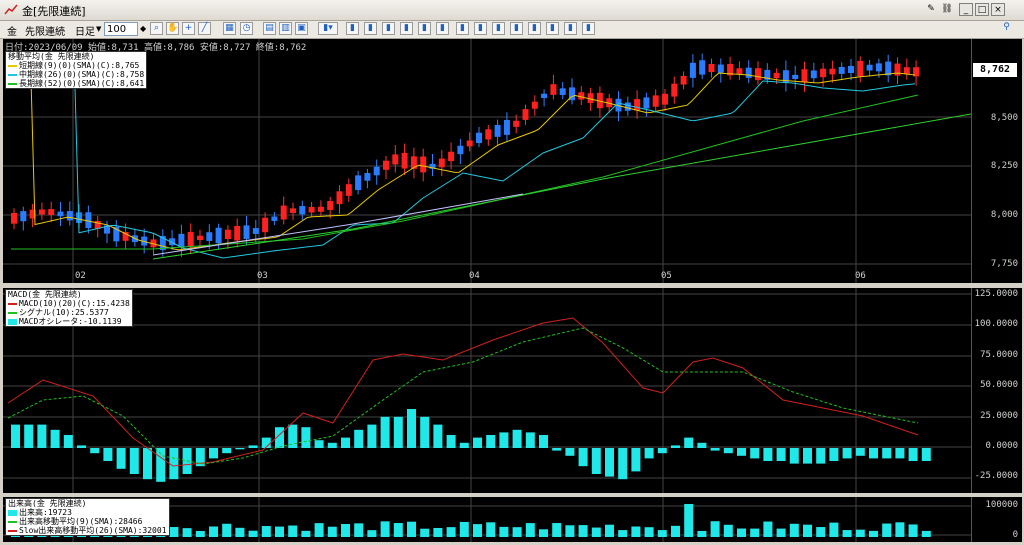 The width and height of the screenshot is (1024, 545). What do you see at coordinates (982, 9) in the screenshot?
I see `restore-button: □` at bounding box center [982, 9].